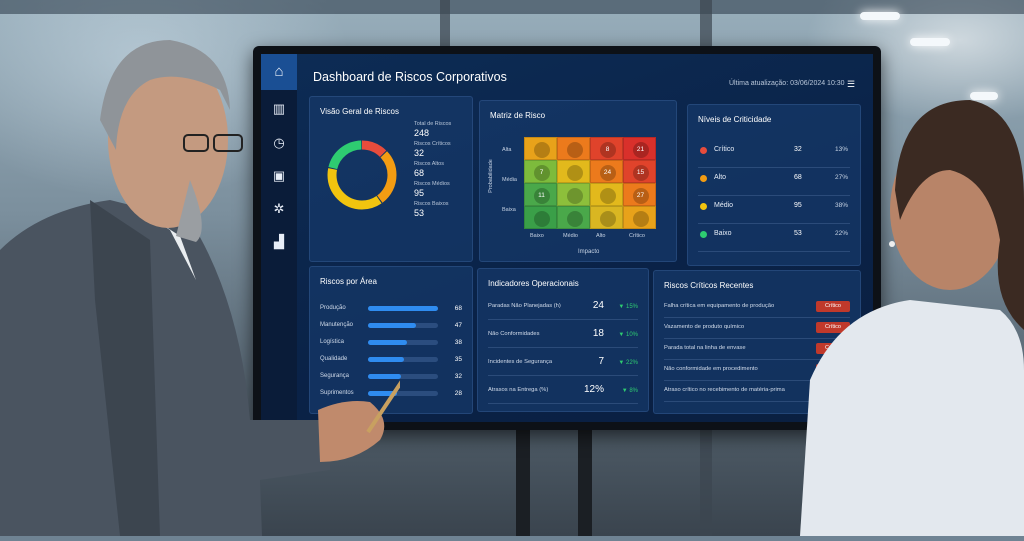  Describe the element at coordinates (705, 348) in the screenshot. I see `recent-risk-text: Parada total na linha de envase` at that location.